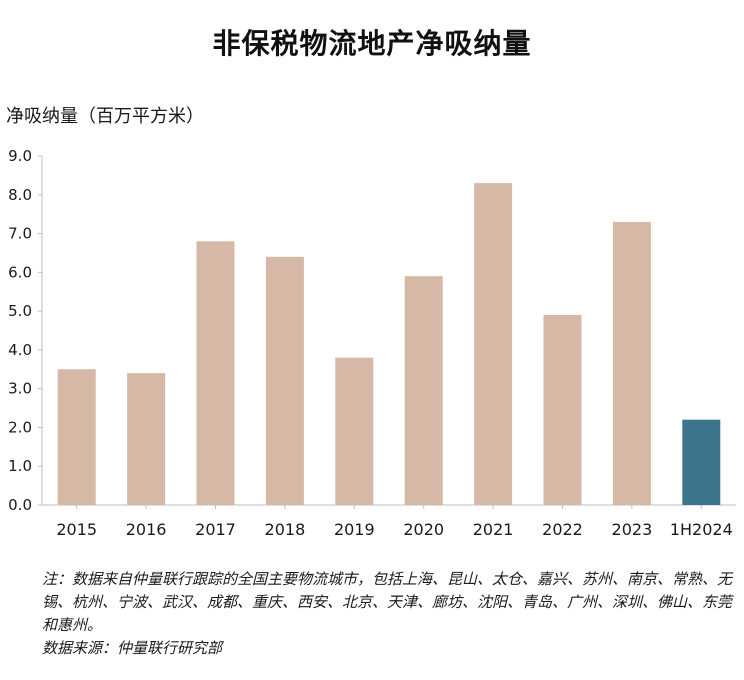  I want to click on x-tick-label: 2023, so click(632, 529).